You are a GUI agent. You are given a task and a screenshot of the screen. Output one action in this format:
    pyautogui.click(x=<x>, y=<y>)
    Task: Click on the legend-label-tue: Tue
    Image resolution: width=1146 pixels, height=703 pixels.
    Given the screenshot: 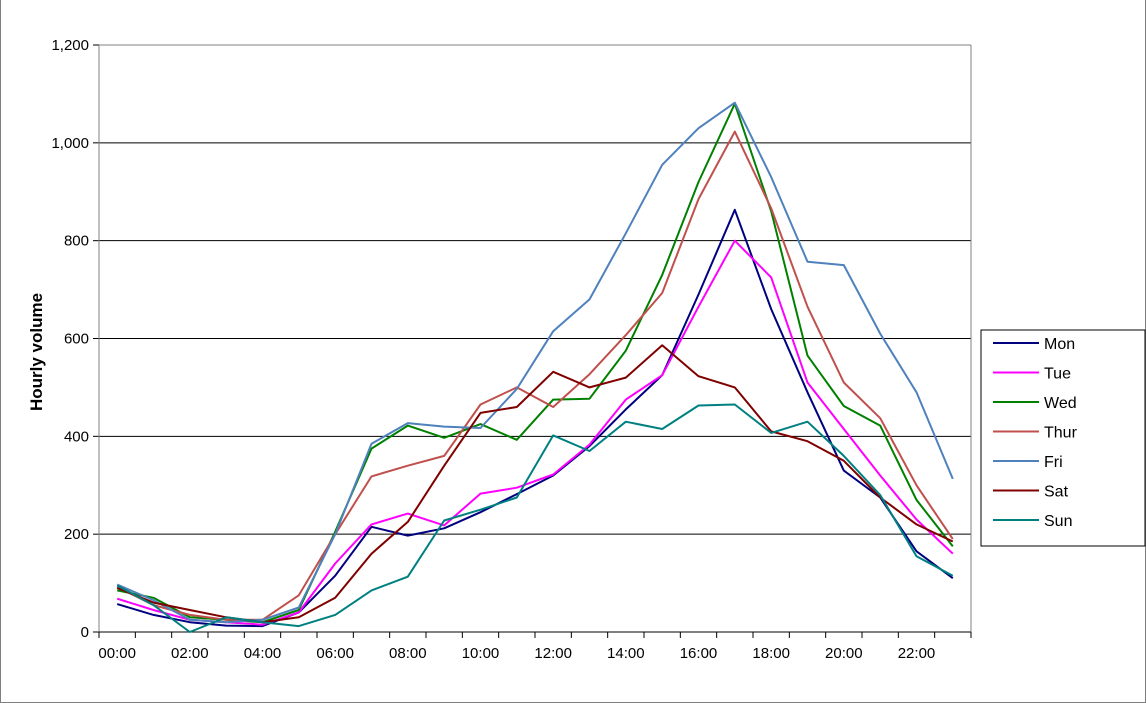 What is the action you would take?
    pyautogui.click(x=1057, y=374)
    